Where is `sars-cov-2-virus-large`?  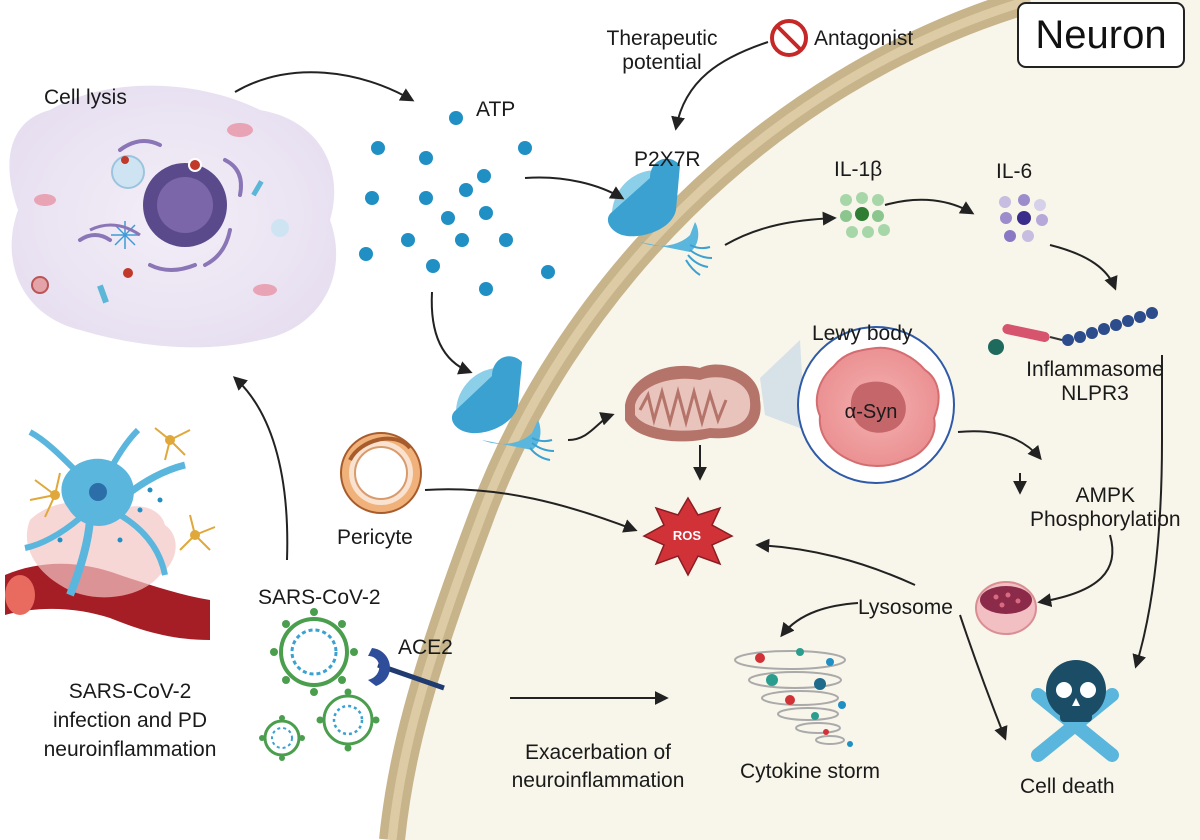
sars-cov-2-virus-large is located at coordinates (314, 652).